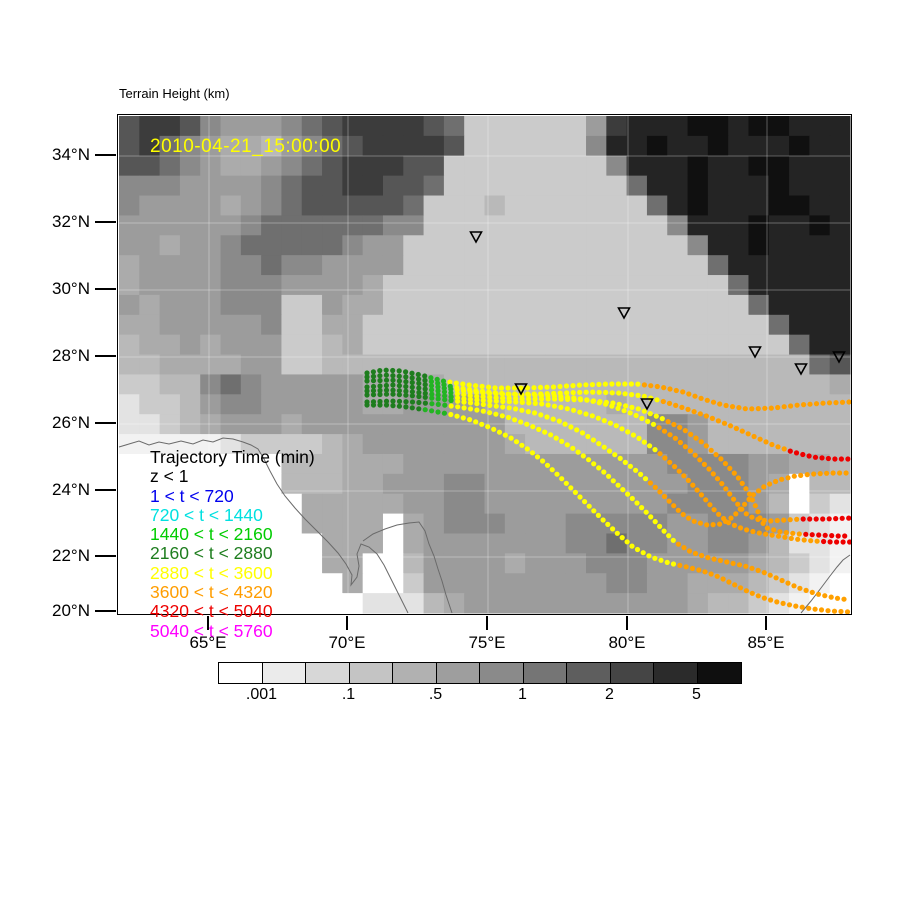  Describe the element at coordinates (487, 642) in the screenshot. I see `lon-label: 75°E` at that location.